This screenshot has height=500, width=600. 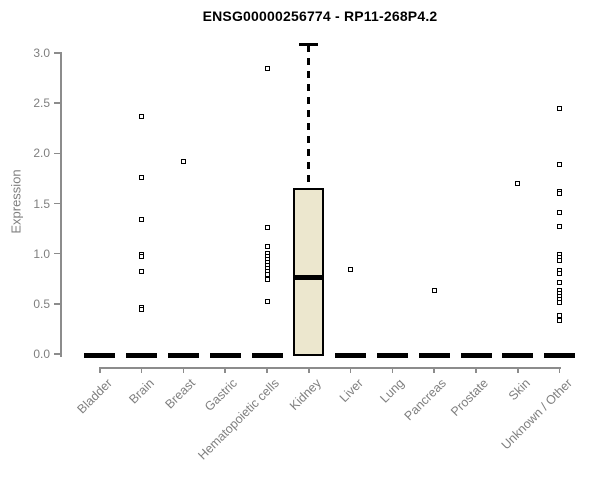 I want to click on y-tick-label: 3.0, so click(x=41, y=53).